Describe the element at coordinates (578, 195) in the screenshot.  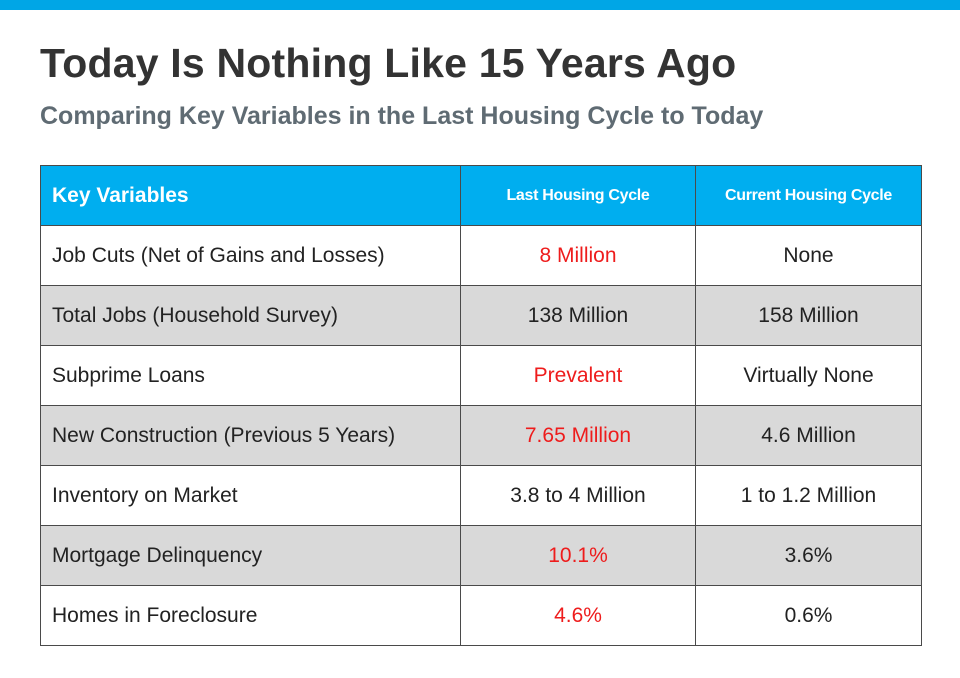
I see `column-header-last-cycle: Last Housing Cycle` at that location.